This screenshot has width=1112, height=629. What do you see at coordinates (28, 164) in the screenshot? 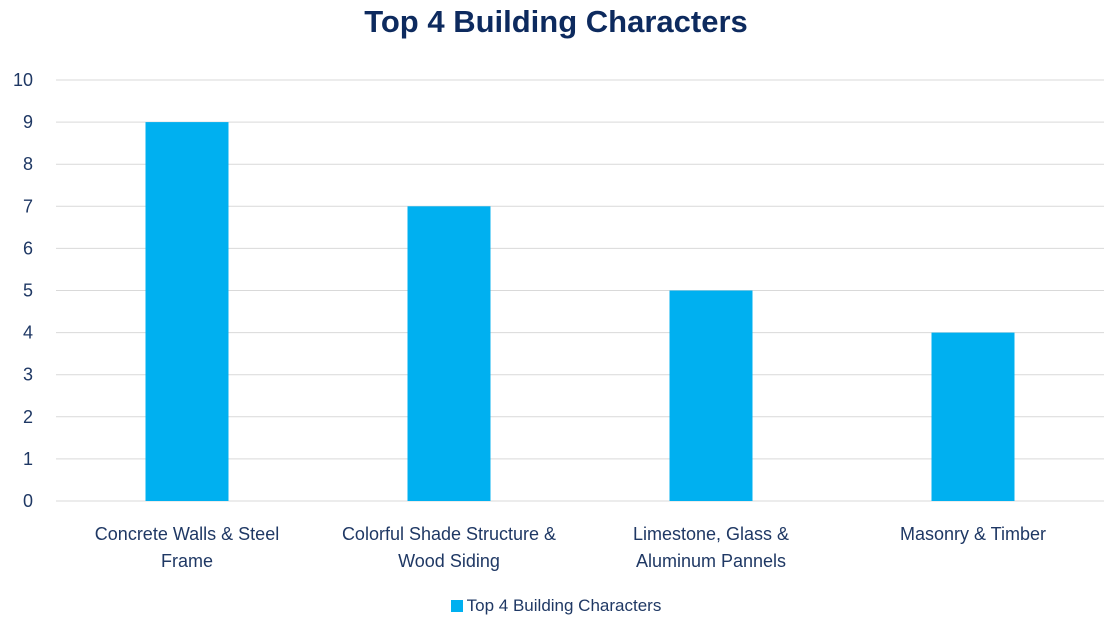
I see `y-tick-label: 8` at bounding box center [28, 164].